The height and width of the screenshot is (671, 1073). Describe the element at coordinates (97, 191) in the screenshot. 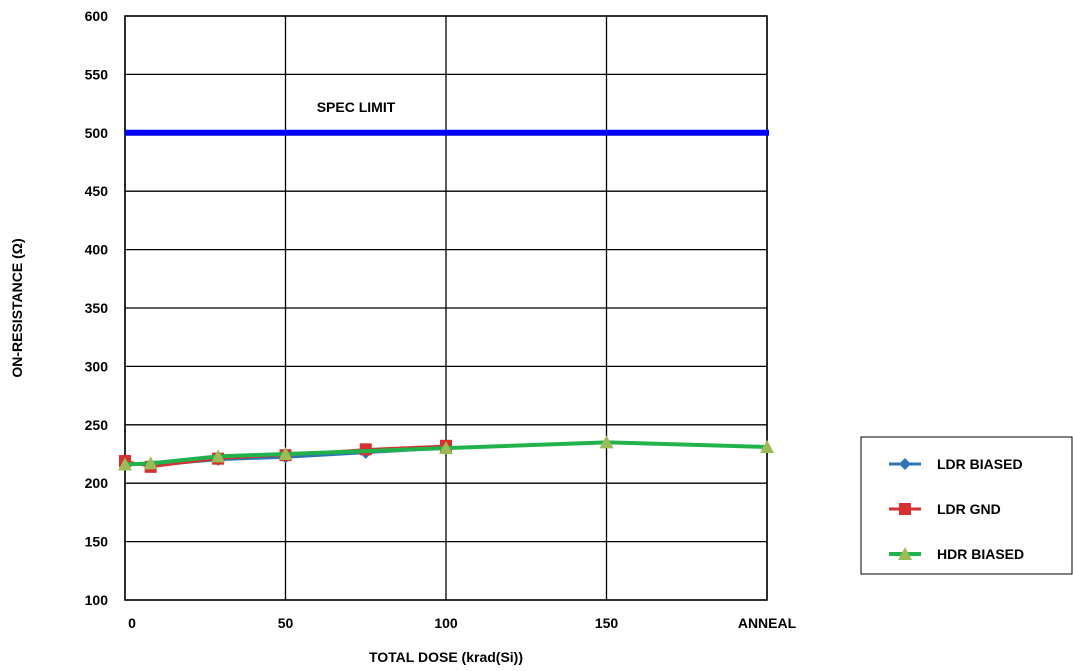

I see `y-tick-label: 450` at that location.